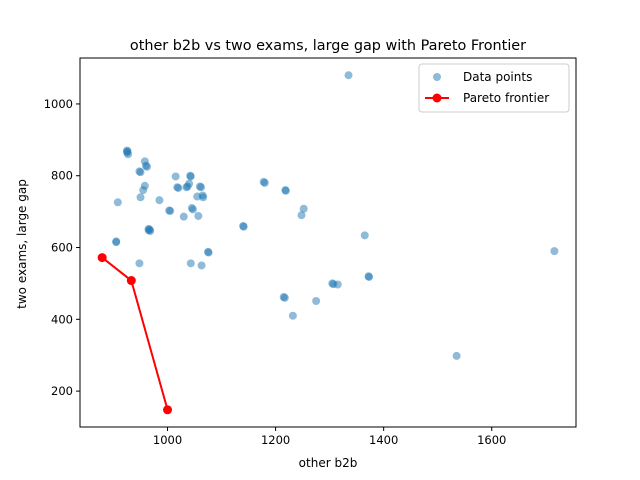  What do you see at coordinates (62, 176) in the screenshot?
I see `y-tick-label: 800` at bounding box center [62, 176].